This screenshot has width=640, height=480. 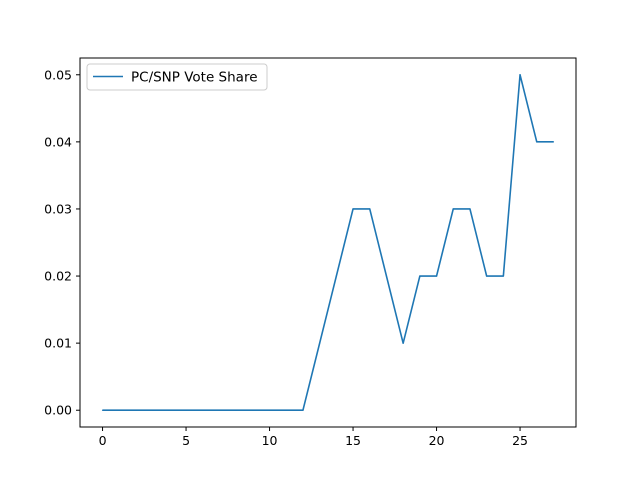 What do you see at coordinates (103, 440) in the screenshot?
I see `x-tick-label: 0` at bounding box center [103, 440].